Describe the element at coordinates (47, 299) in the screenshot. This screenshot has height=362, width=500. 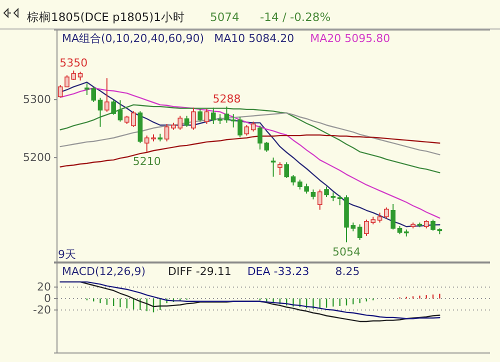
I see `y-tick-label: 0` at that location.